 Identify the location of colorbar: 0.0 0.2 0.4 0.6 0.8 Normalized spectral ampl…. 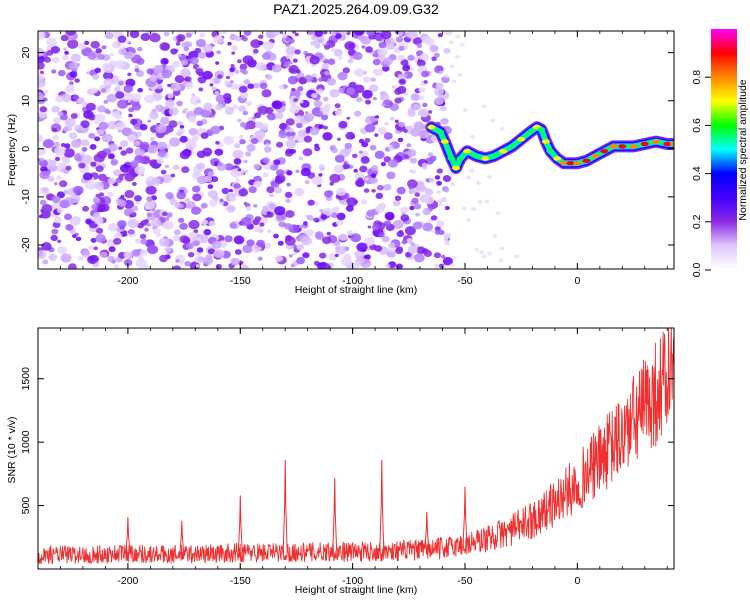
(720, 153).